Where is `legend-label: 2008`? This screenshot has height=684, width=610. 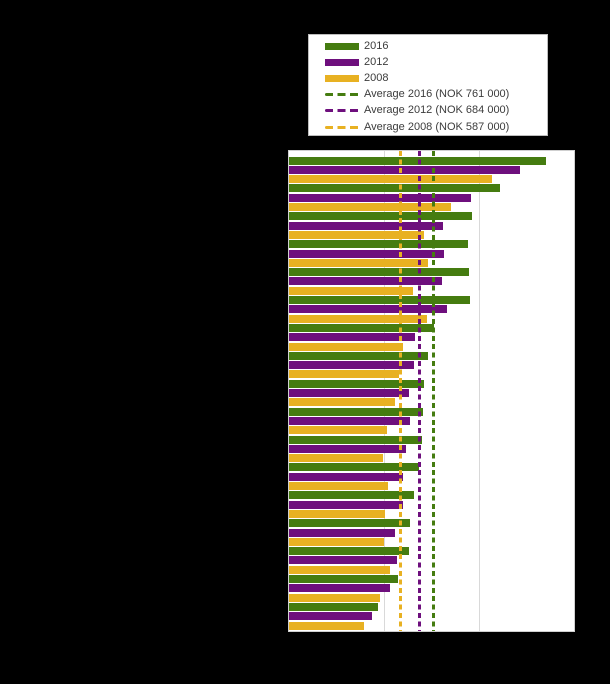
legend-label: 2008 is located at coordinates (376, 77).